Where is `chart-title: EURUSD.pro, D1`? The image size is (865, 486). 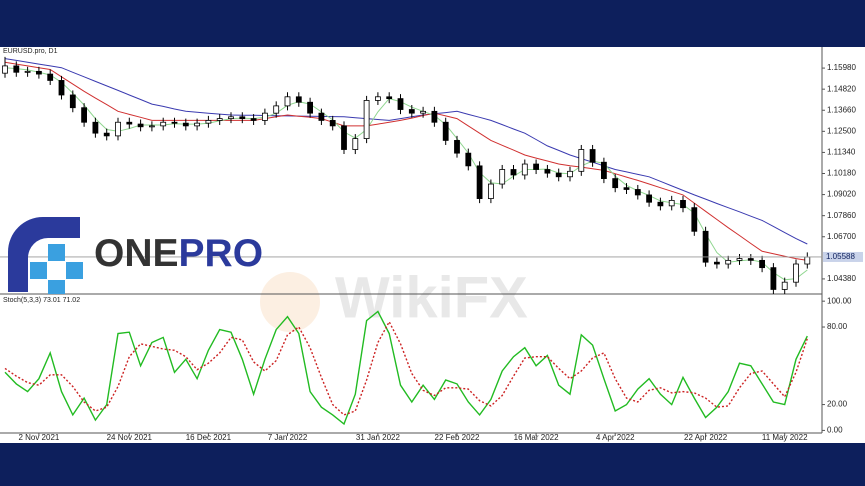
chart-title: EURUSD.pro, D1 is located at coordinates (30, 51).